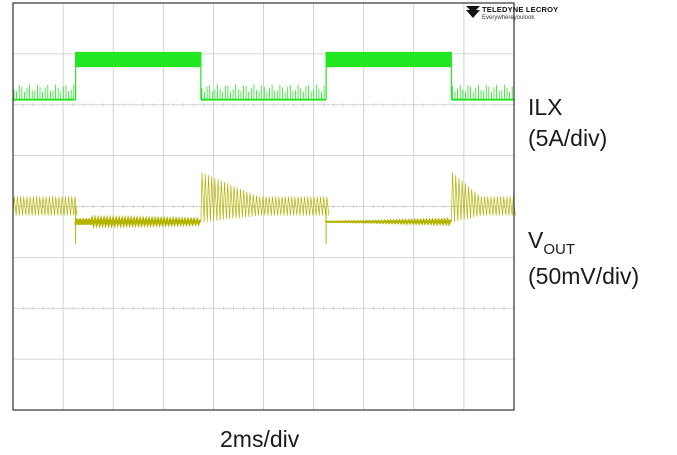  Describe the element at coordinates (545, 107) in the screenshot. I see `ilx-channel-name: ILX` at that location.